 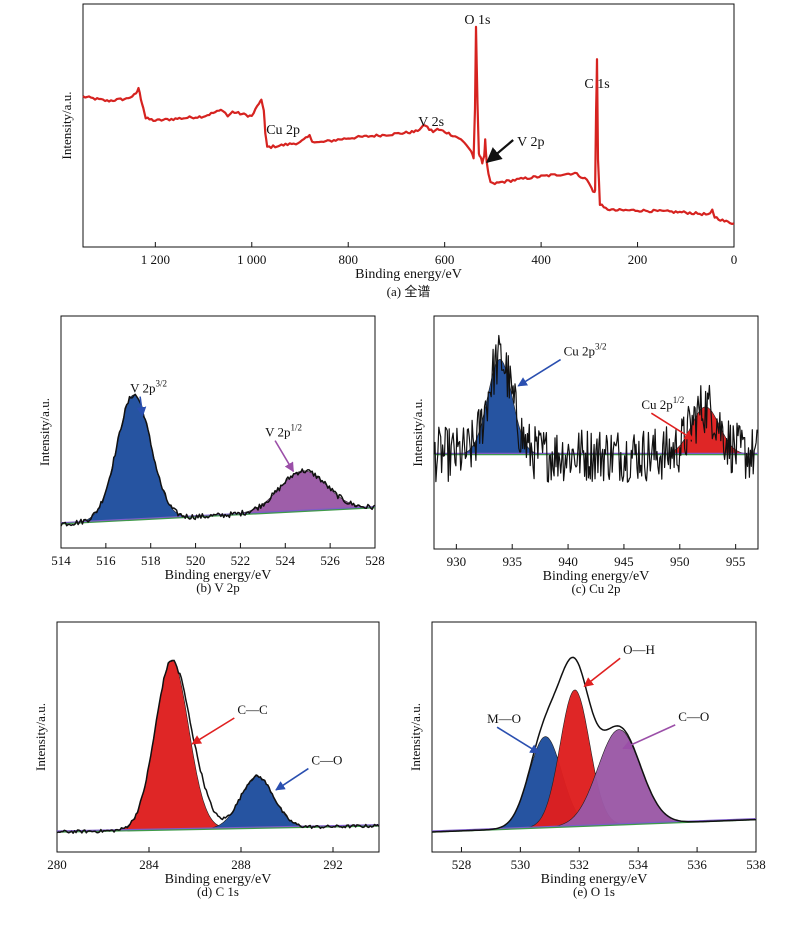 What do you see at coordinates (638, 864) in the screenshot?
I see `x-tick-label: 534` at bounding box center [638, 864].